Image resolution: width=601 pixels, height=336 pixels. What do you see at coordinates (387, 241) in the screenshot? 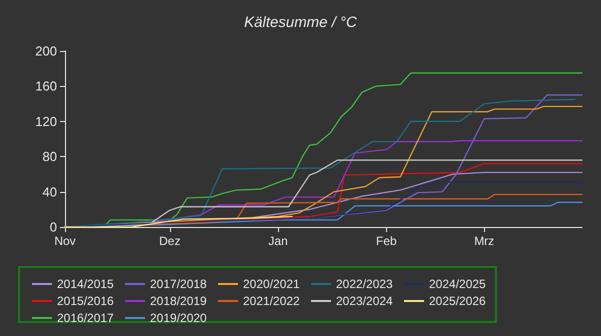
I see `x-tick-label: Feb` at bounding box center [387, 241].